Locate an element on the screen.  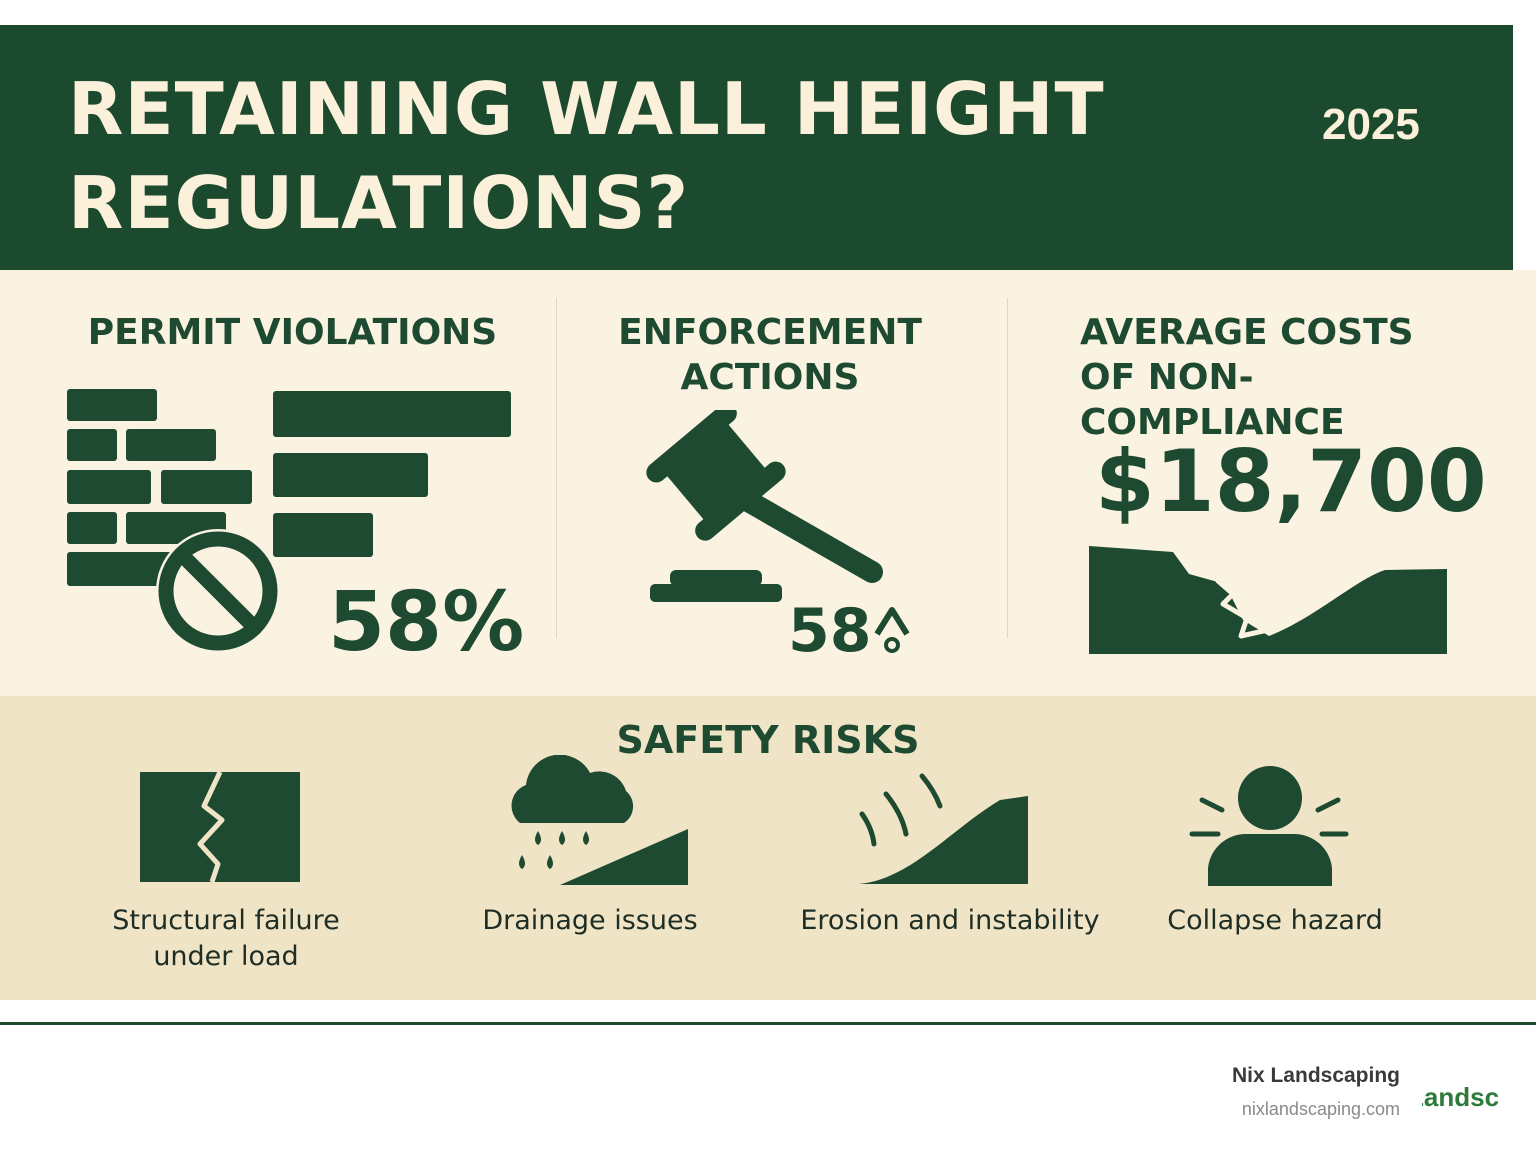
stat-title-permit-violations: PERMIT VIOLATIONS is located at coordinates (292, 332).